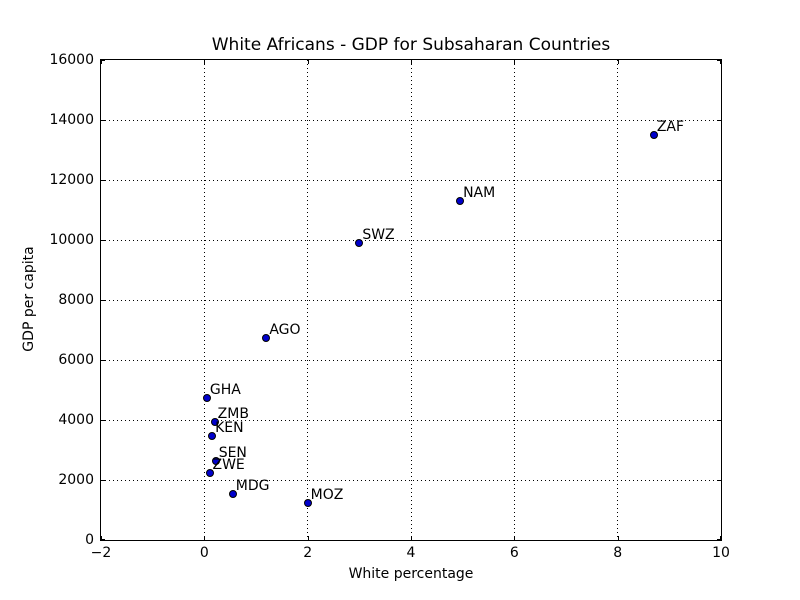  Describe the element at coordinates (209, 473) in the screenshot. I see `data-point-zwe` at that location.